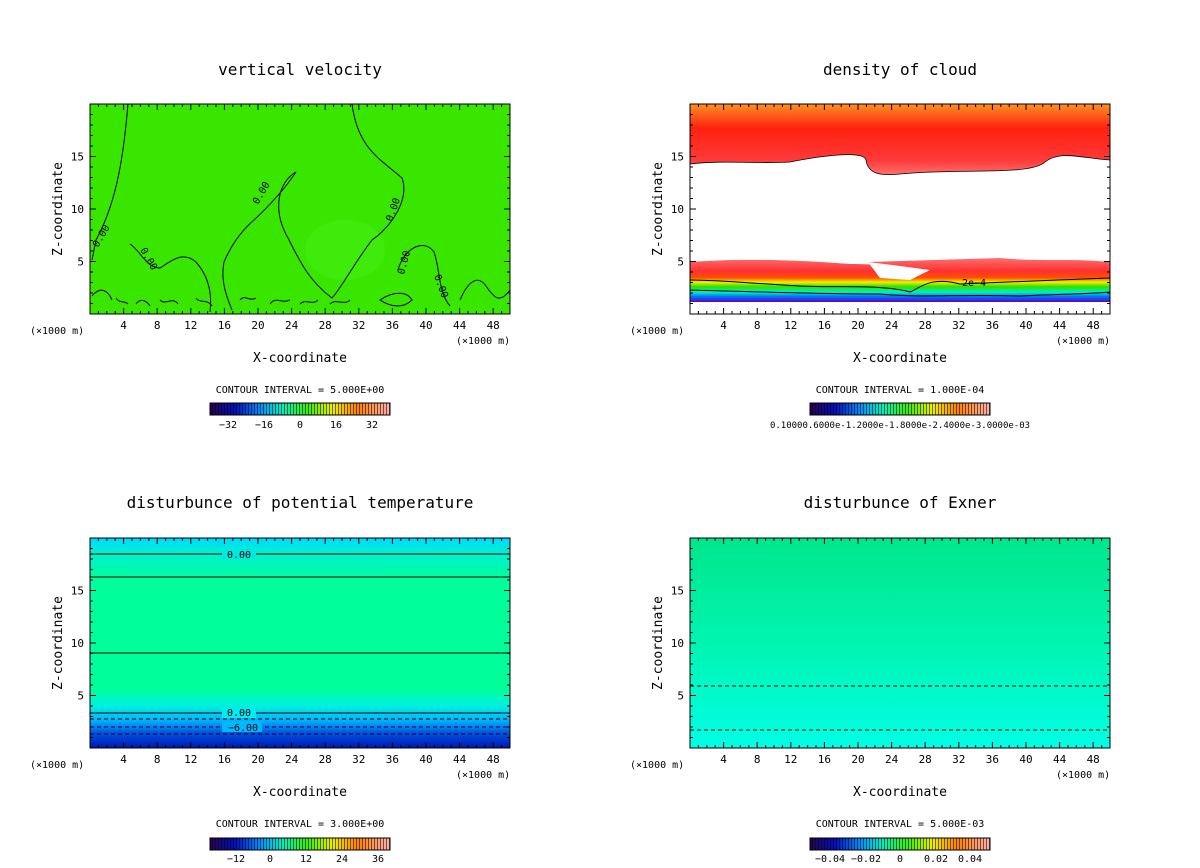  What do you see at coordinates (899, 271) in the screenshot?
I see `cloud-lower-notch` at bounding box center [899, 271].